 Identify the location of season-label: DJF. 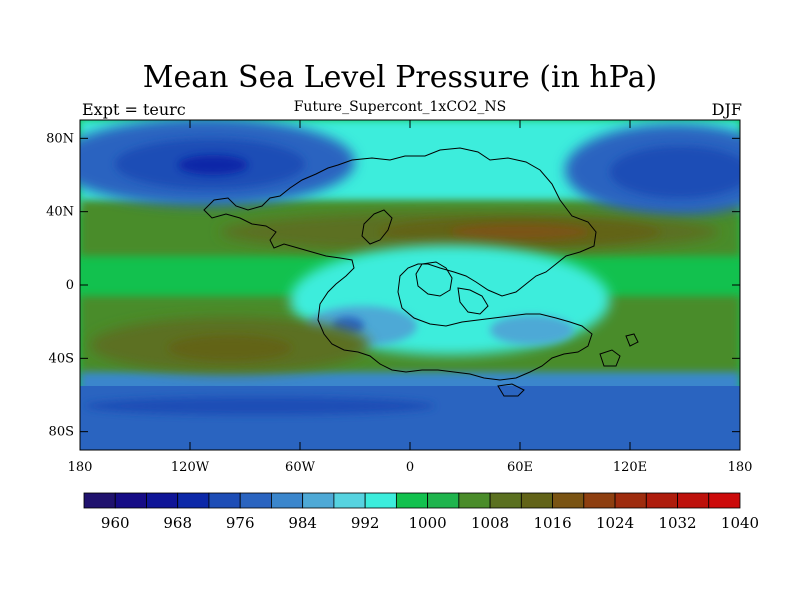
(726, 109).